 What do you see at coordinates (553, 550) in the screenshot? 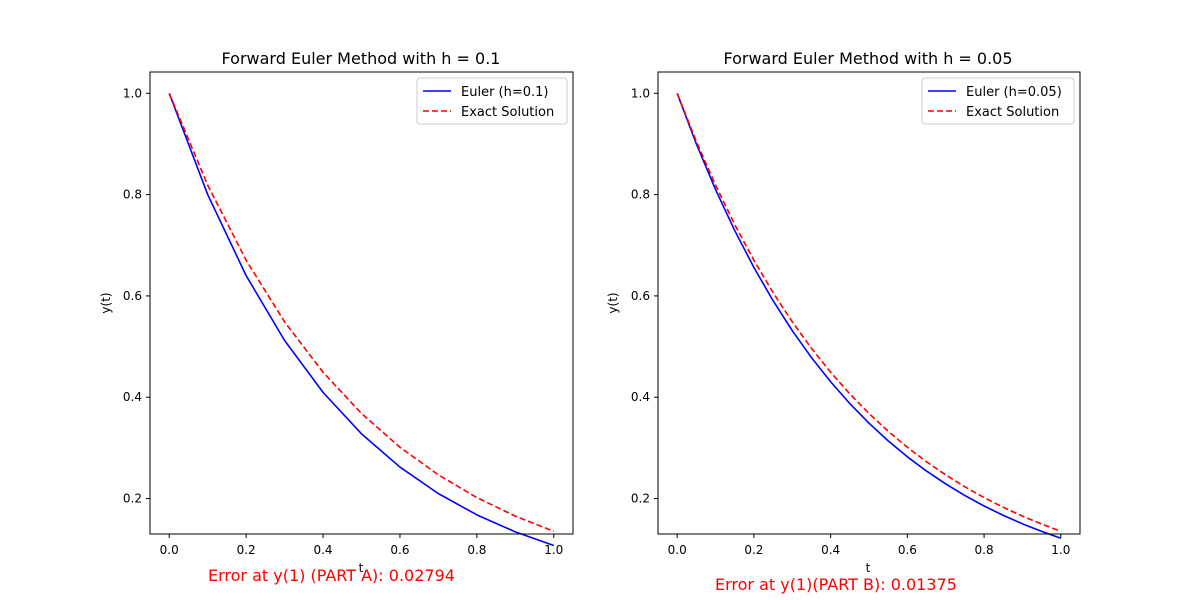
I see `panel-a-x-tick-label: 1.0` at bounding box center [553, 550].